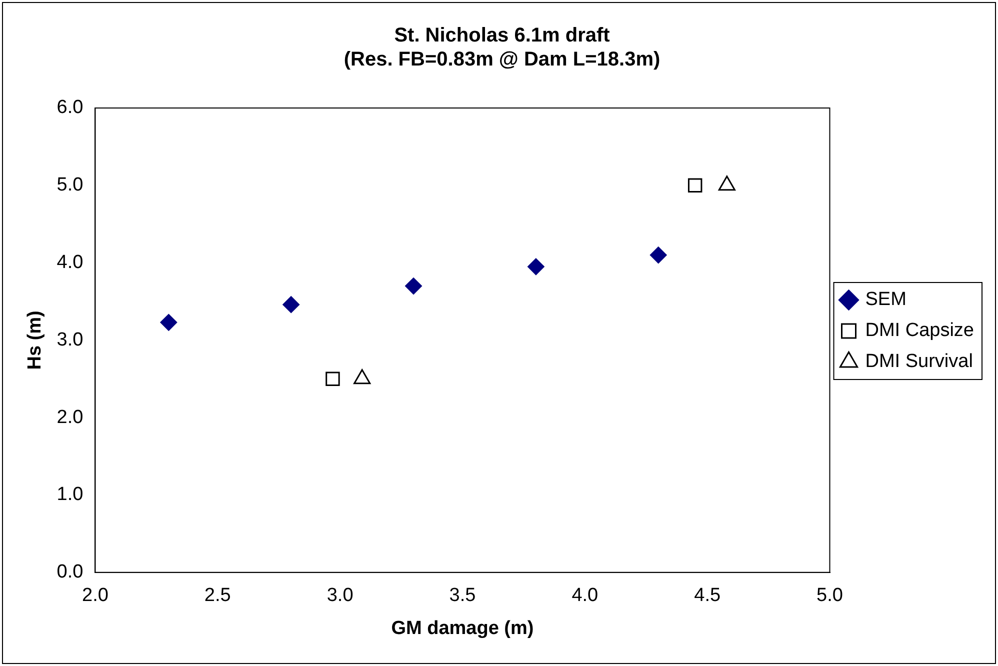 This screenshot has width=998, height=666. What do you see at coordinates (70, 495) in the screenshot?
I see `y-tick-label: 1.0` at bounding box center [70, 495].